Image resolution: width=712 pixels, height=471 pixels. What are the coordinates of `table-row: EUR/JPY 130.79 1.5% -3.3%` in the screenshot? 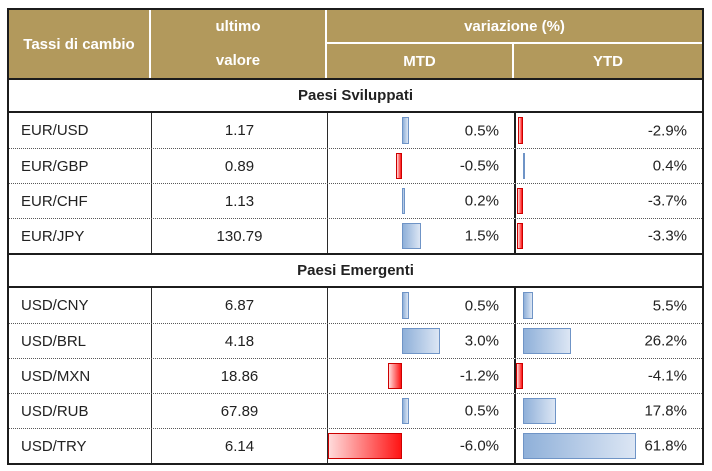 It's located at (355, 235).